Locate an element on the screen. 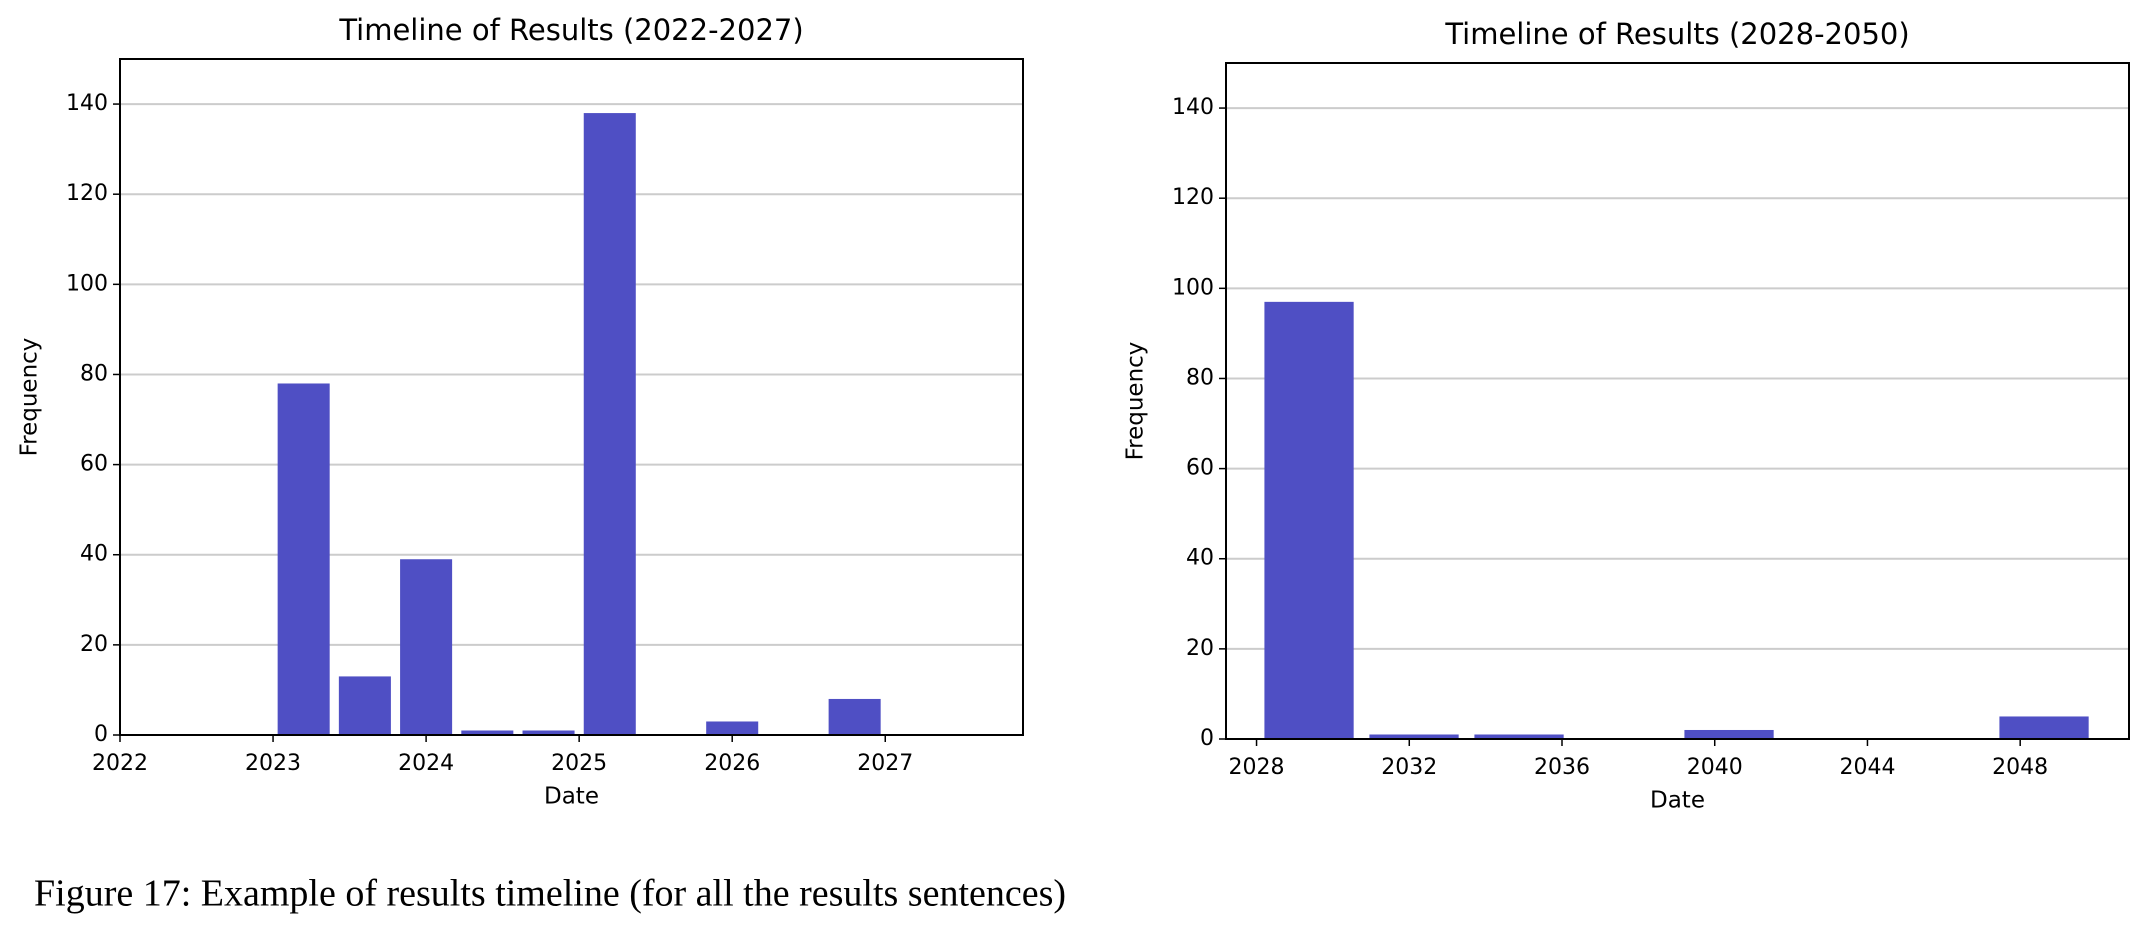 The image size is (2145, 948). x-tick-label: 2023 is located at coordinates (273, 763).